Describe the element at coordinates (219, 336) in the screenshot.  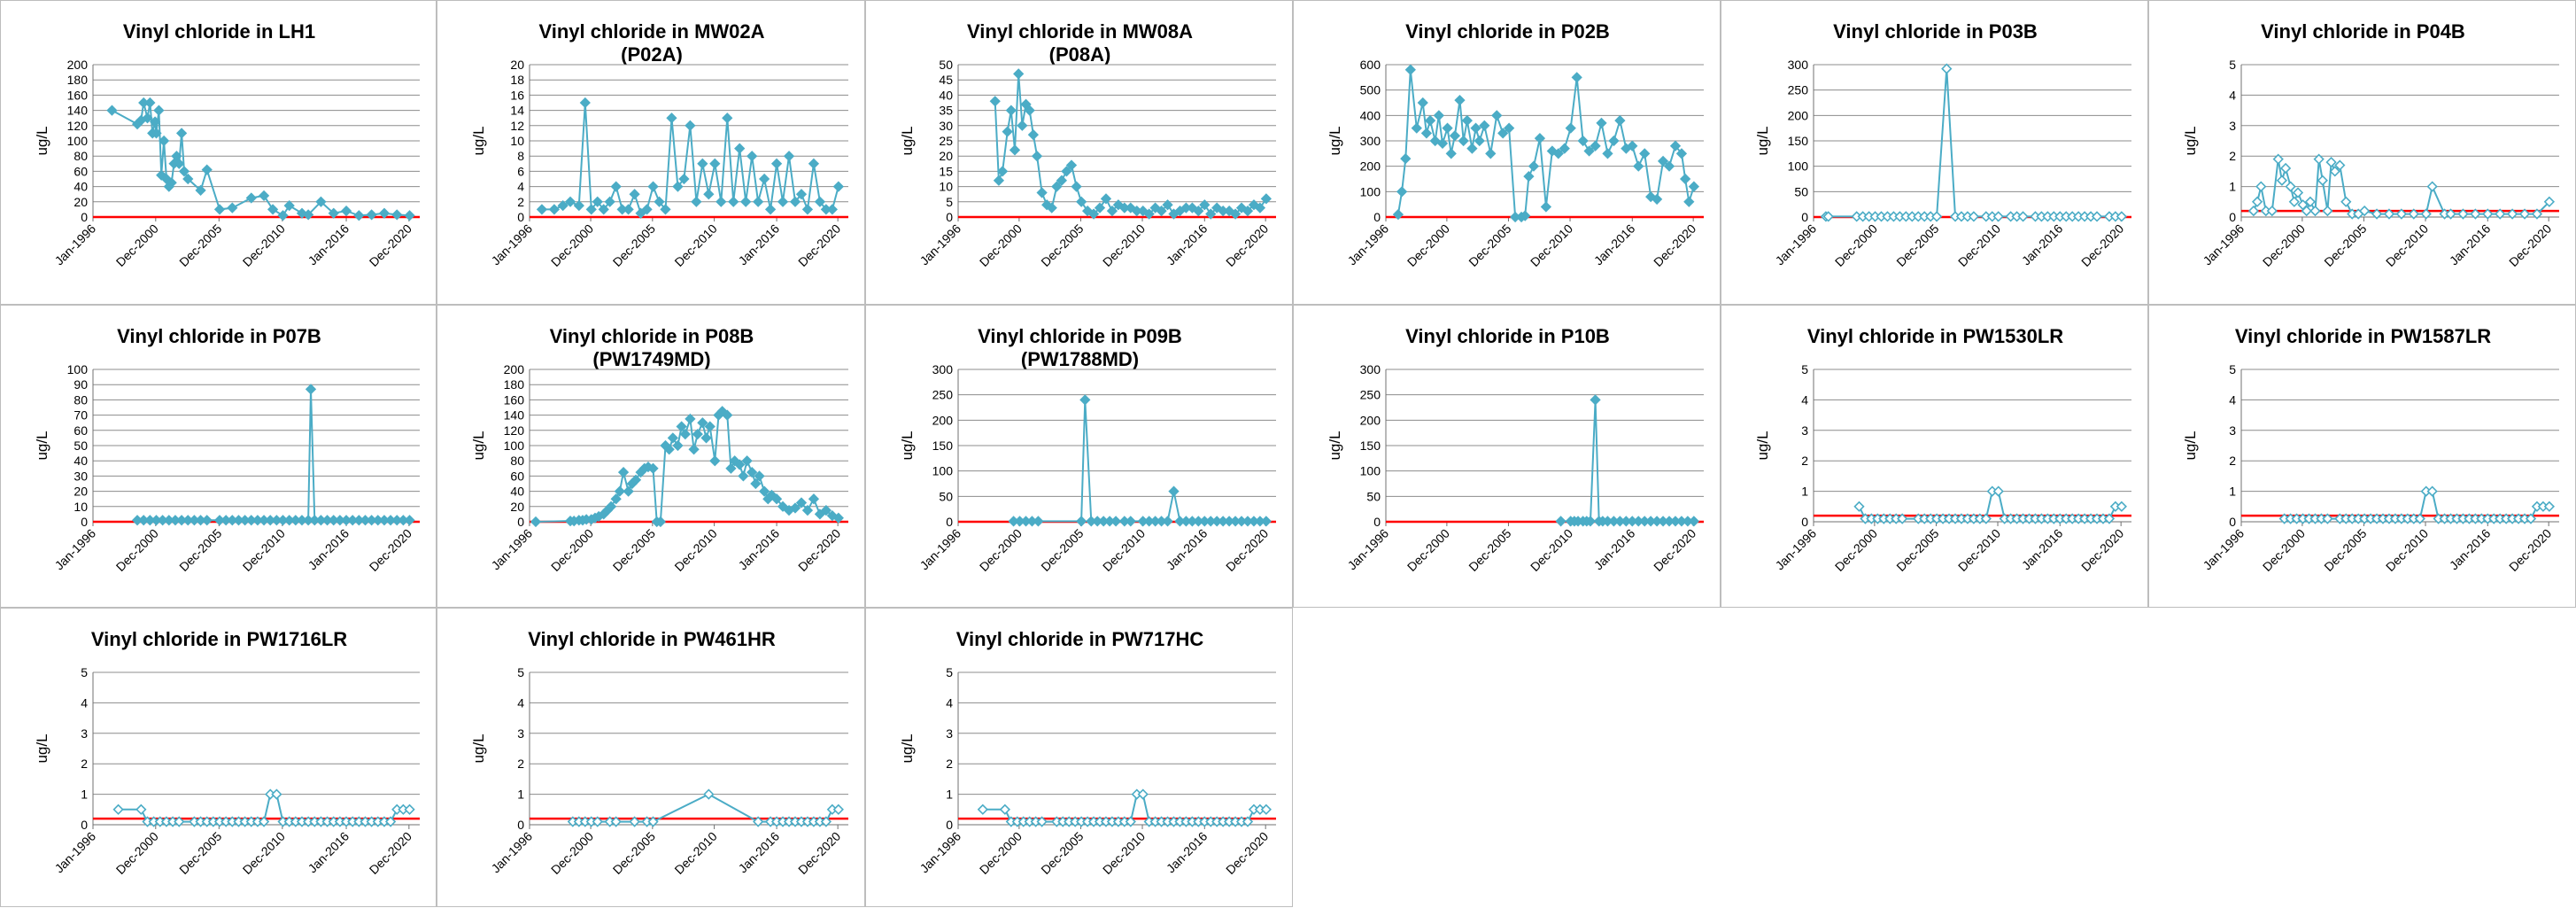
I see `chart-title: Vinyl chloride in P07B` at that location.